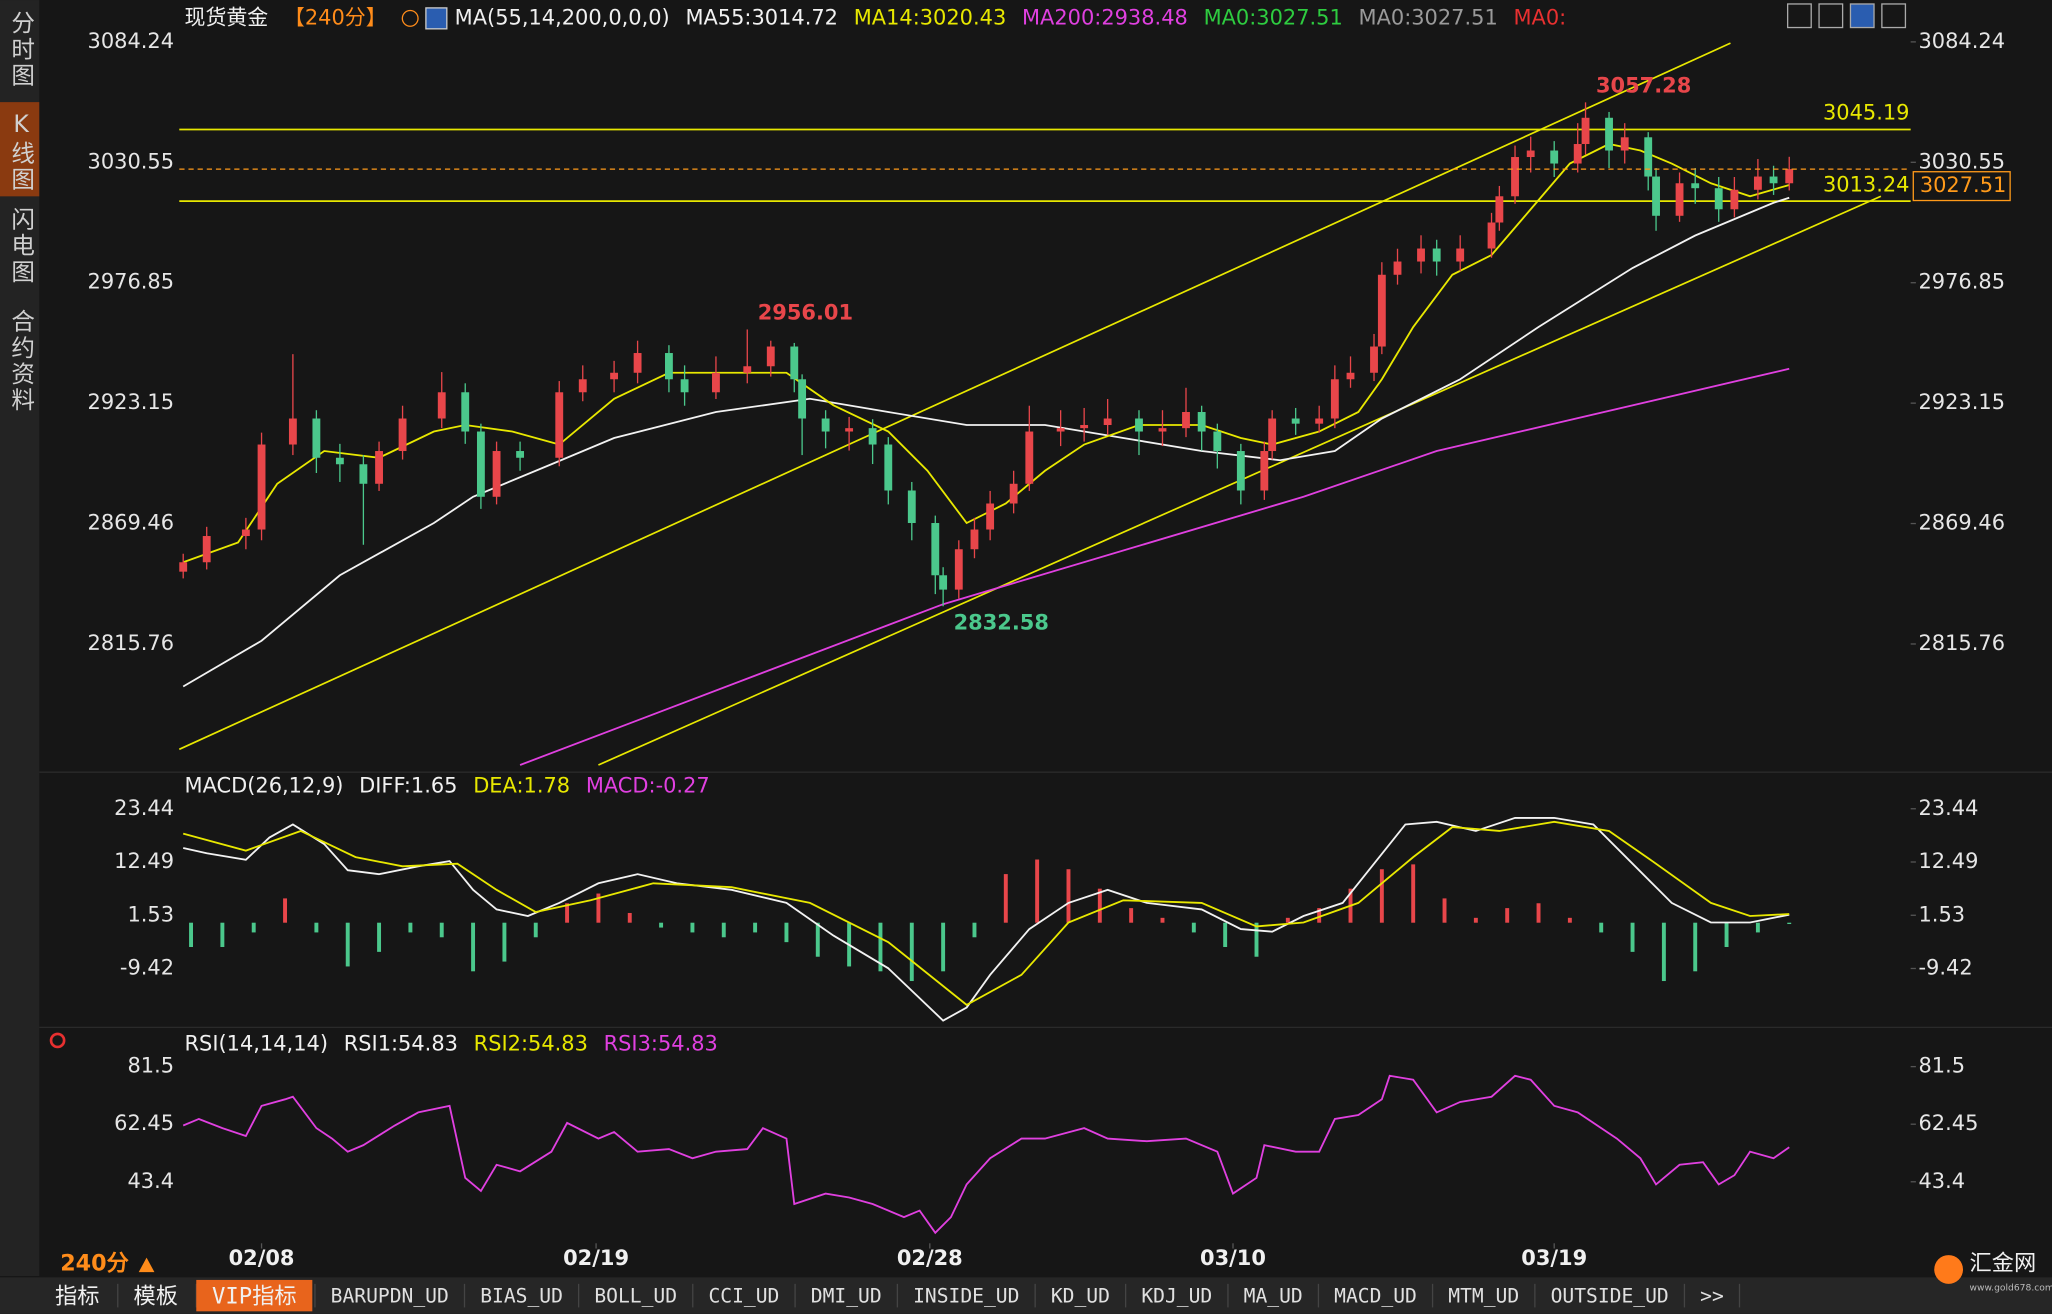 This screenshot has width=2052, height=1314. What do you see at coordinates (256, 1043) in the screenshot?
I see `legend-item: RSI(14,14,14)` at bounding box center [256, 1043].